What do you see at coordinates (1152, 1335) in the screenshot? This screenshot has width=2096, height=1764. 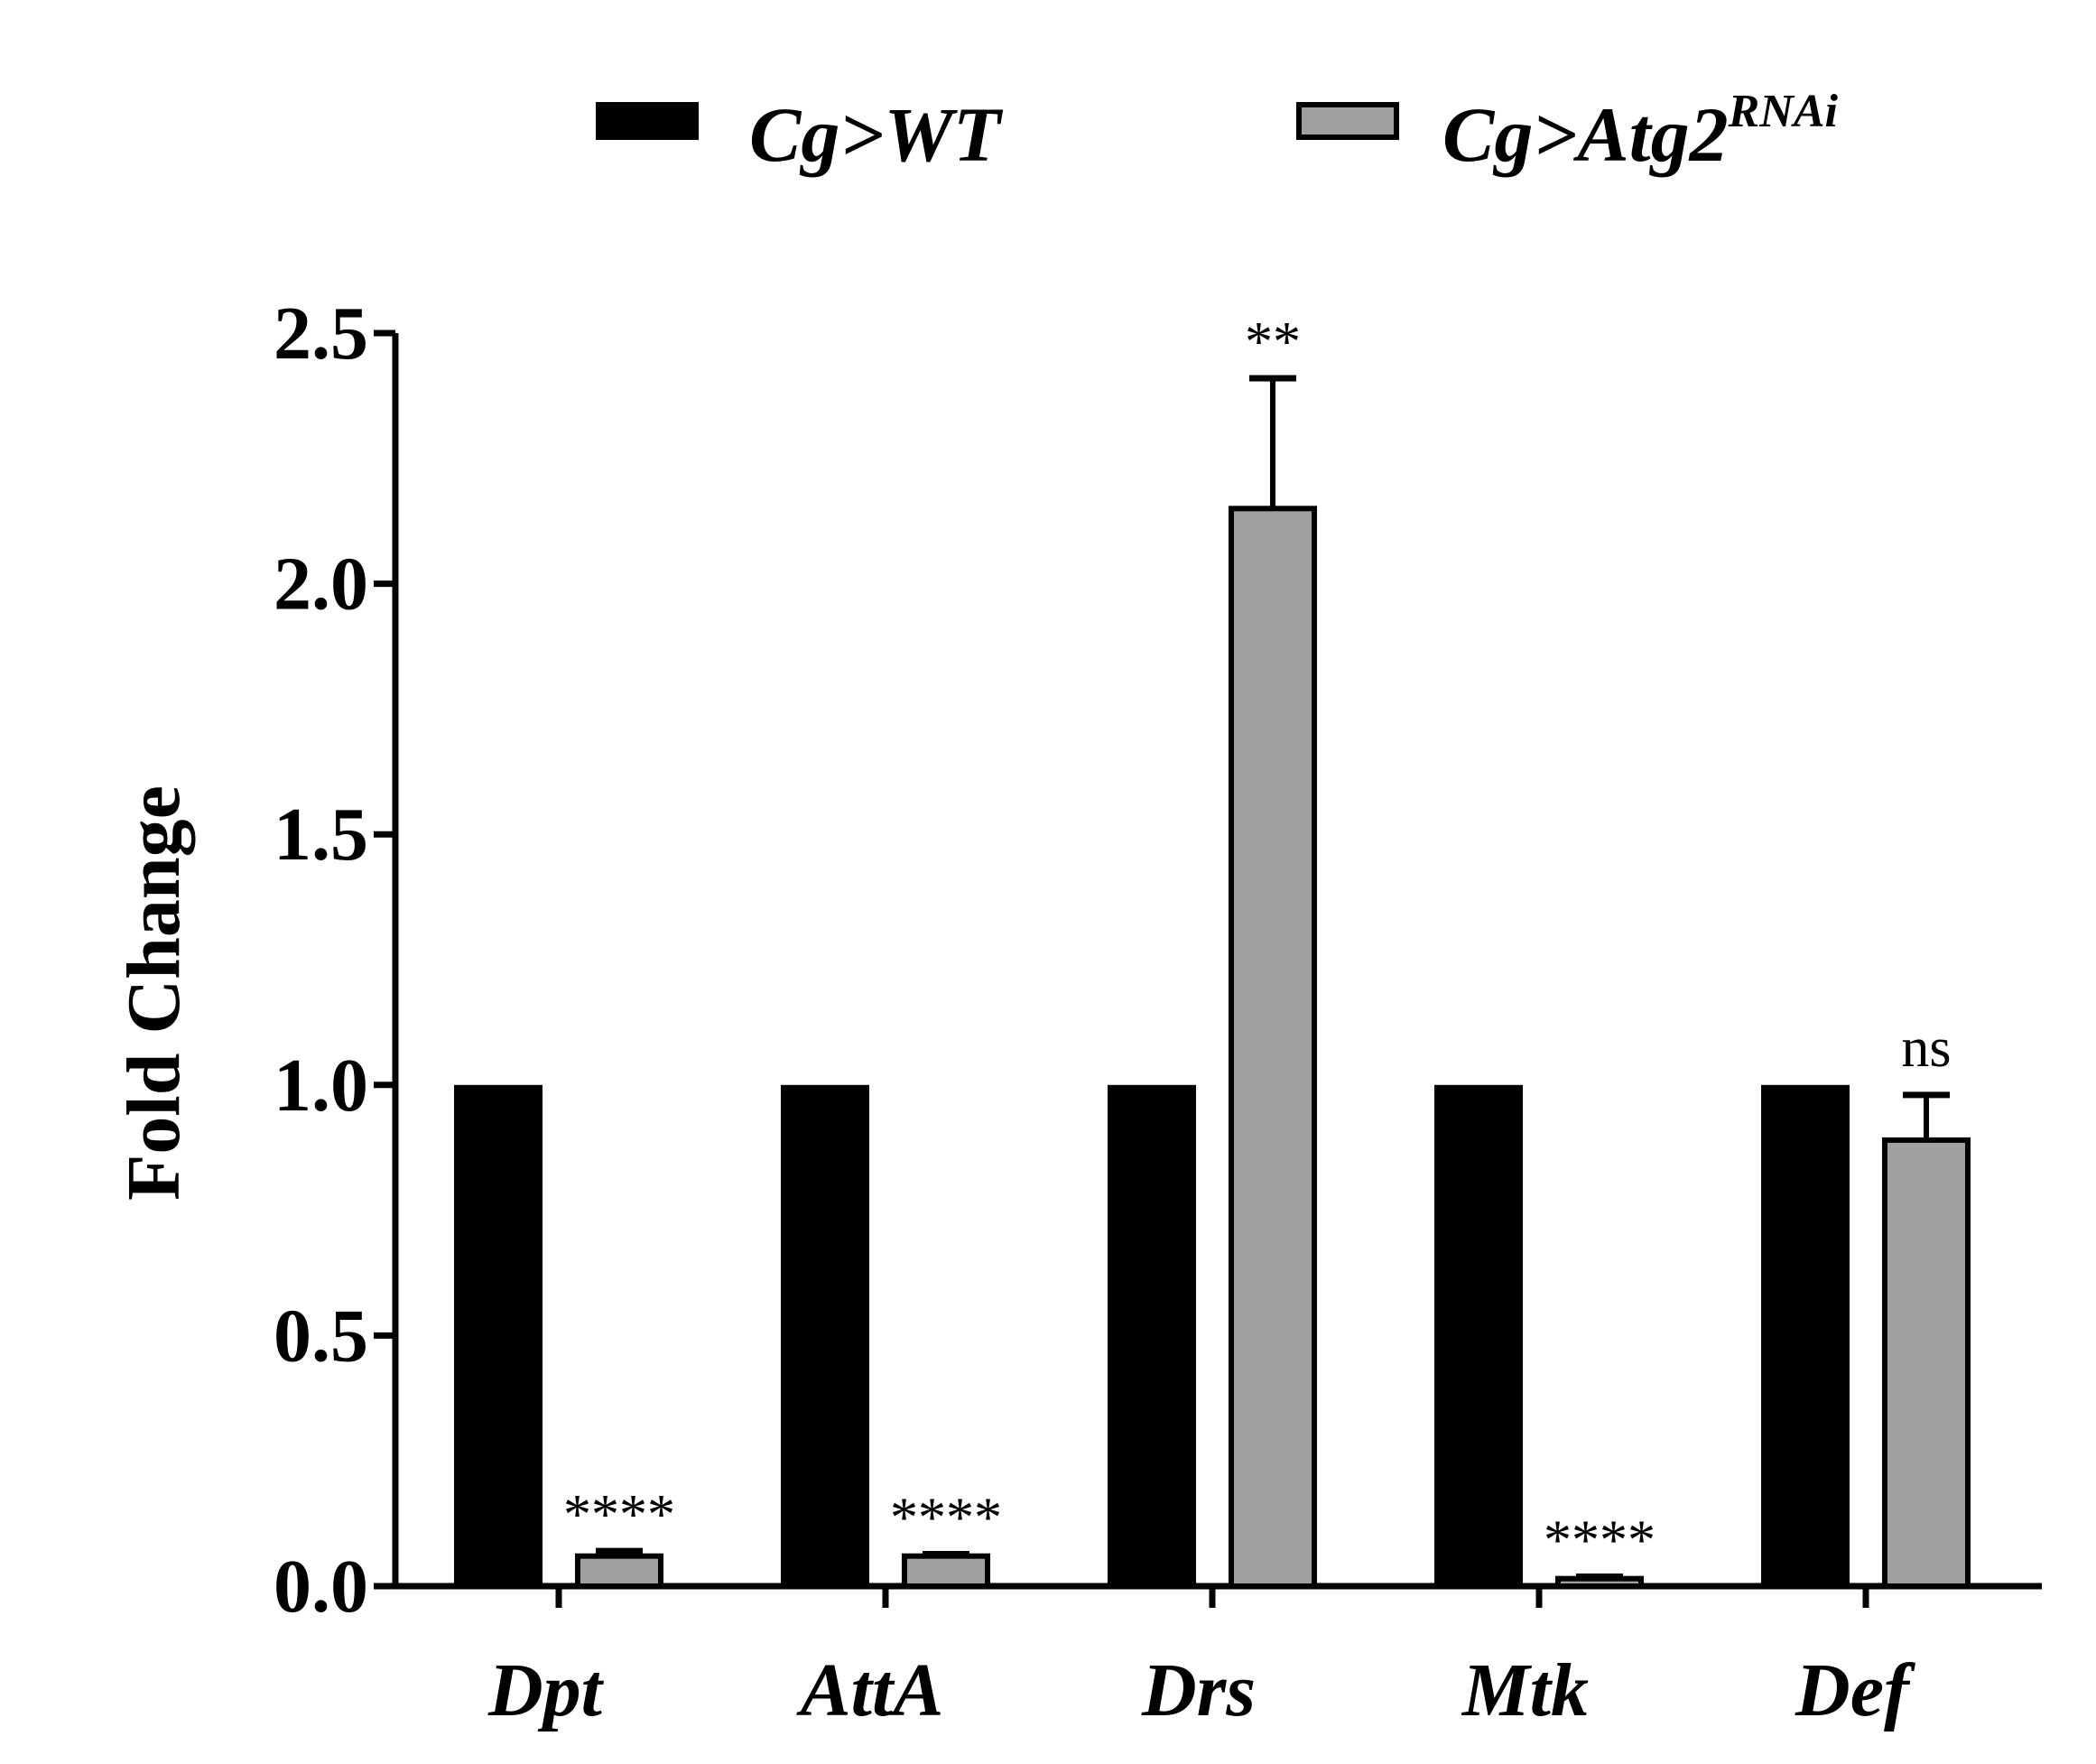 I see `bar-Drs-wt` at bounding box center [1152, 1335].